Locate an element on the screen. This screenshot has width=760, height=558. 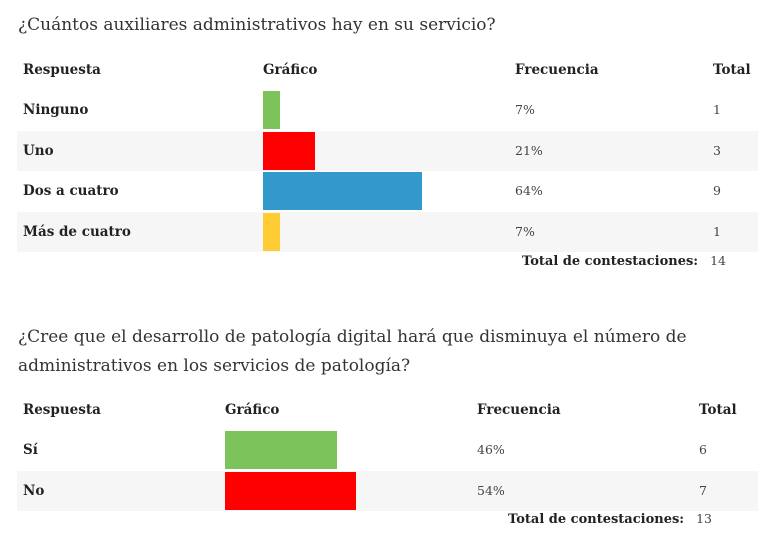
table-row: Sí 46% 6 is located at coordinates (387, 450).